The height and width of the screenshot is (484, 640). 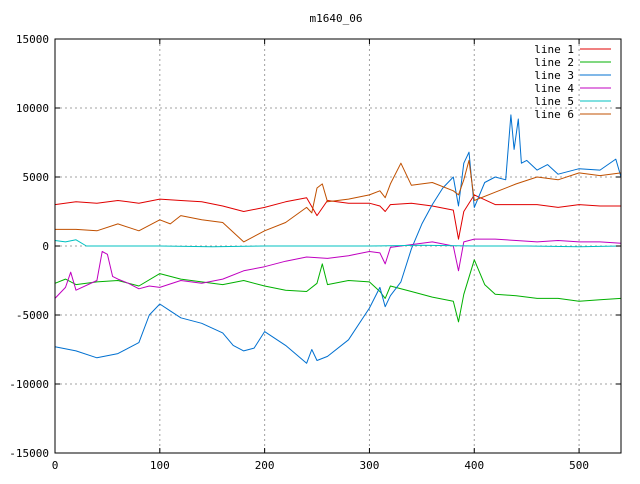 What do you see at coordinates (579, 465) in the screenshot?
I see `x-tick-label: 500` at bounding box center [579, 465].